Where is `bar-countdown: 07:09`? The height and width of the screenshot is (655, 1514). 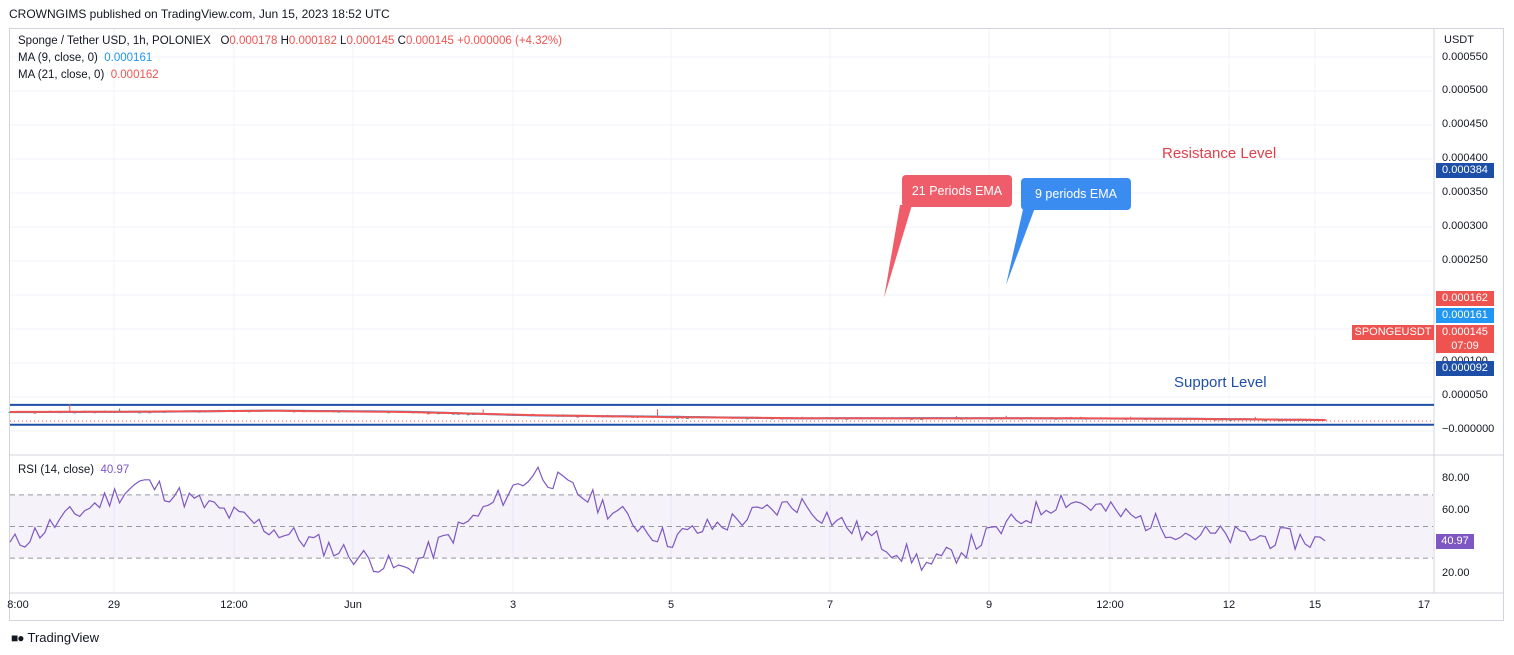 bar-countdown: 07:09 is located at coordinates (1465, 346).